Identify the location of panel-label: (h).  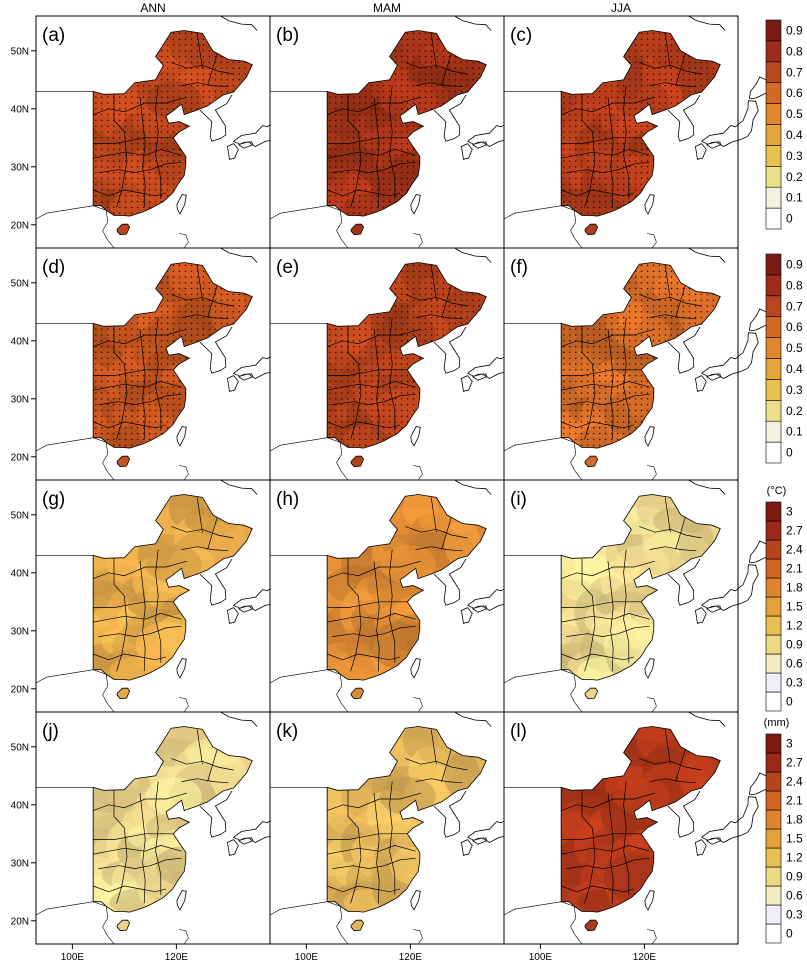
(287, 499).